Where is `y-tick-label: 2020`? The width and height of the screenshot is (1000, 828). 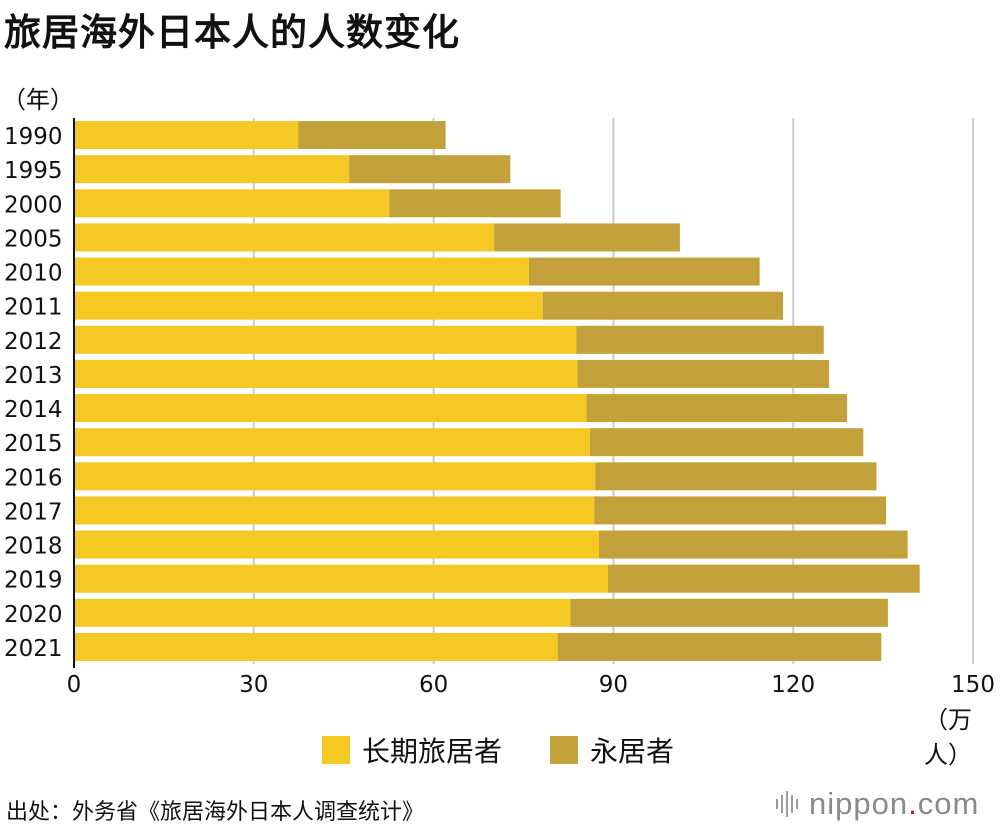 y-tick-label: 2020 is located at coordinates (33, 615).